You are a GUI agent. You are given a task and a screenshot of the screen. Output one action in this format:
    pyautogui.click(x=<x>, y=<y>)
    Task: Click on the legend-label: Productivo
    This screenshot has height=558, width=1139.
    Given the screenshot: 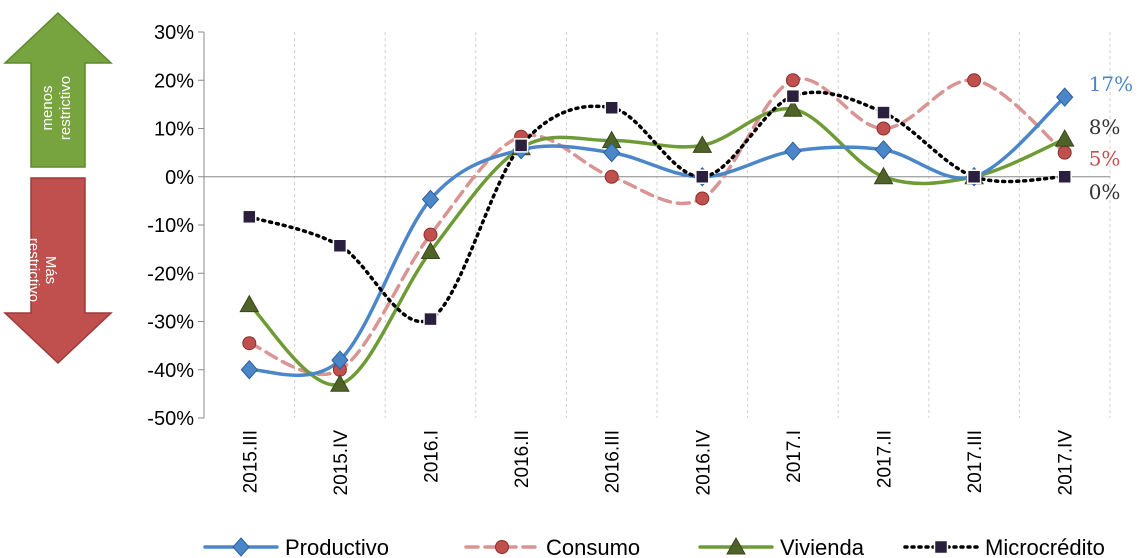 What is the action you would take?
    pyautogui.click(x=337, y=546)
    